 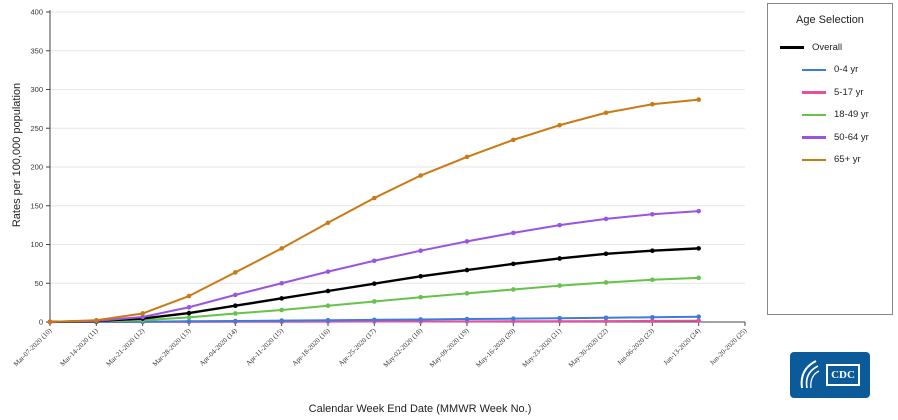 I want to click on x-tick-label: Jun-20-2020 (25), so click(x=728, y=346).